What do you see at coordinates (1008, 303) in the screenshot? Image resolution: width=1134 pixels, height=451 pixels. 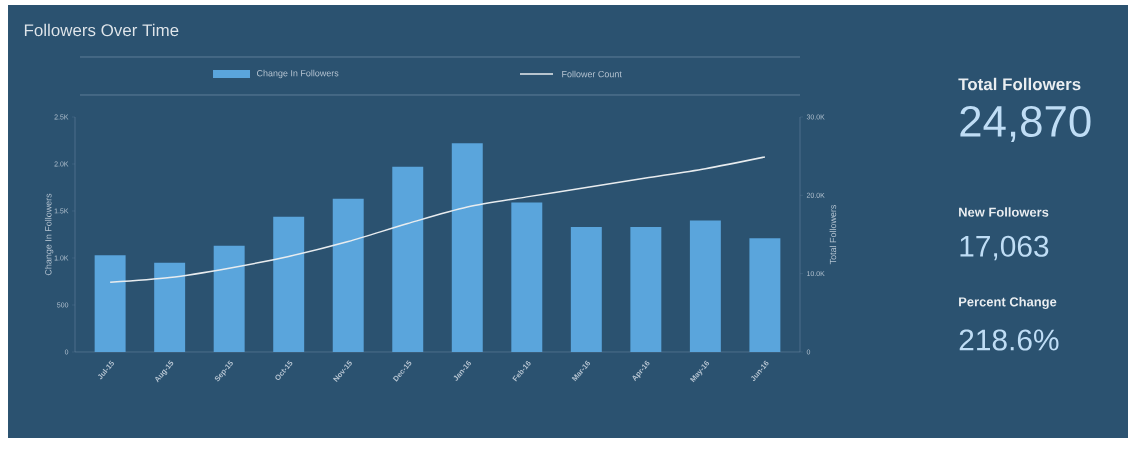 I see `text: Percent Change` at bounding box center [1008, 303].